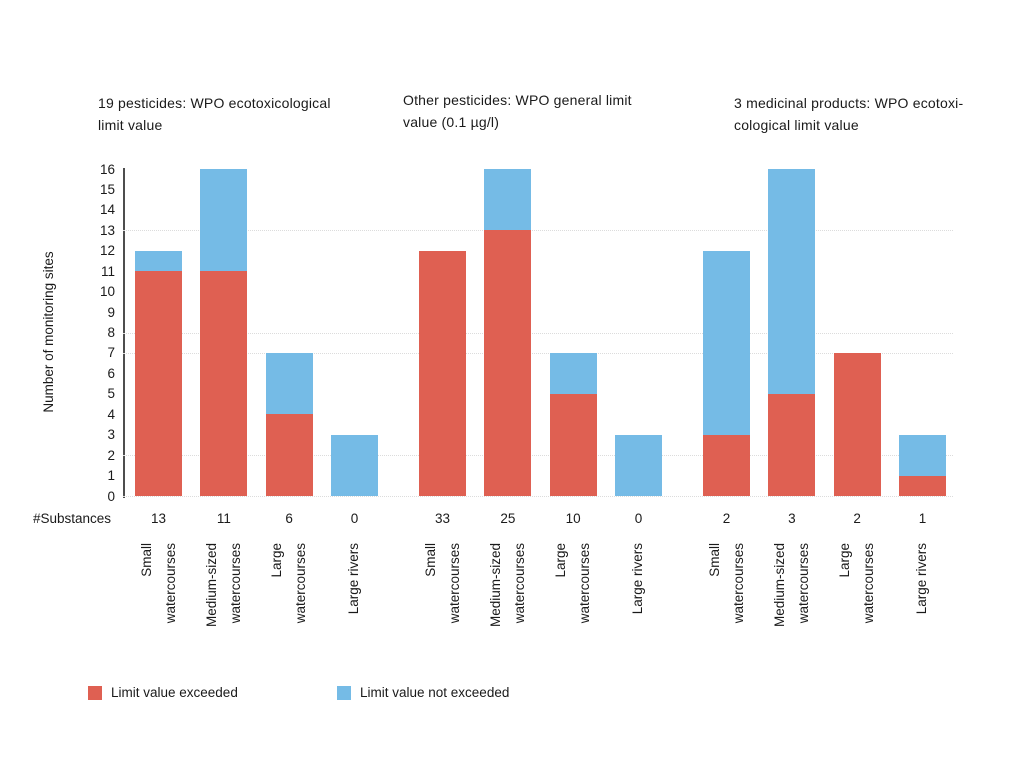  Describe the element at coordinates (792, 518) in the screenshot. I see `substances-count: 3` at that location.